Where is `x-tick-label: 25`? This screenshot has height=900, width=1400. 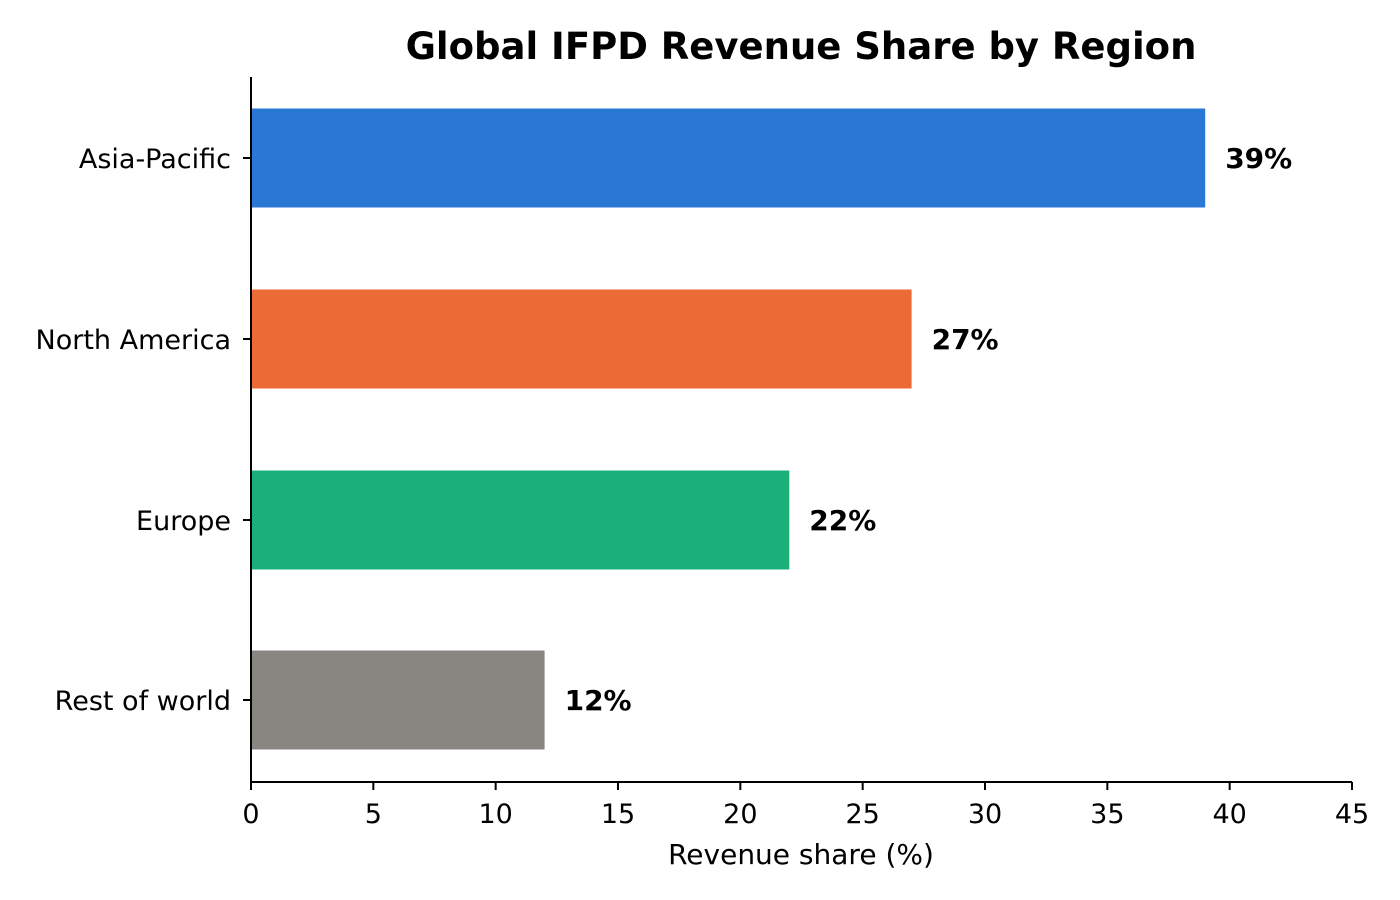 x-tick-label: 25 is located at coordinates (862, 814).